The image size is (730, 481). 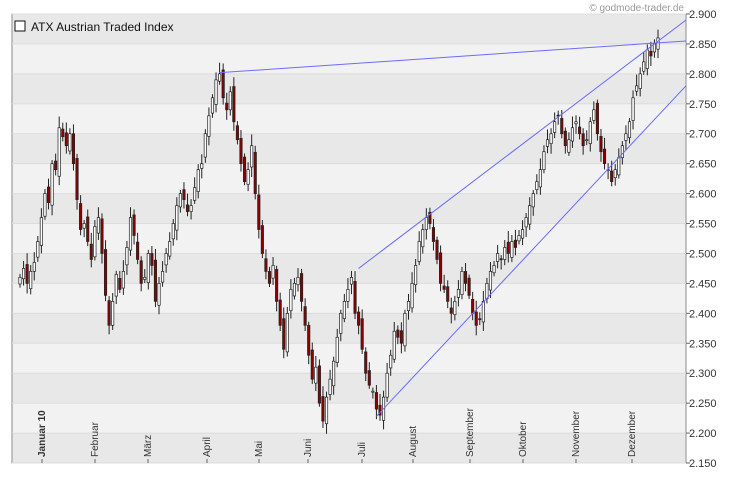 I want to click on legend-swatch, so click(x=20, y=26).